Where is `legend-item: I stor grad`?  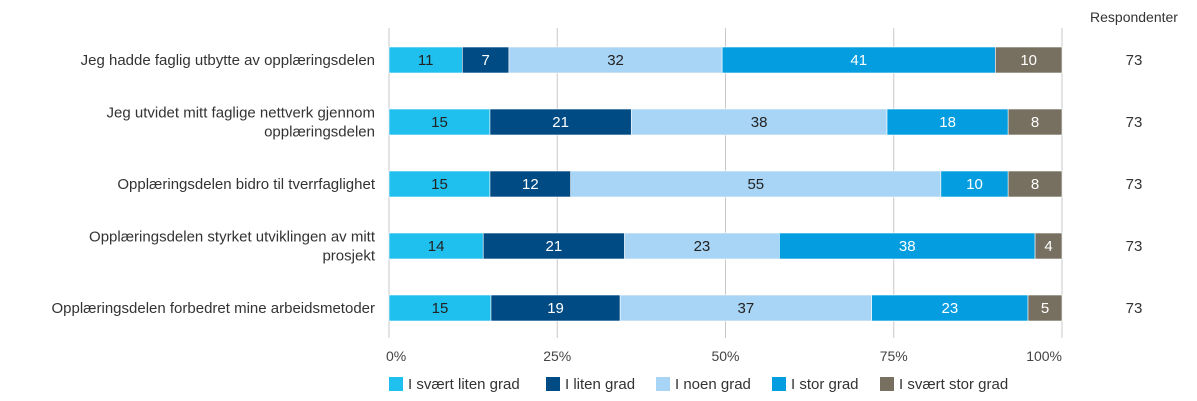
legend-item: I stor grad is located at coordinates (815, 384).